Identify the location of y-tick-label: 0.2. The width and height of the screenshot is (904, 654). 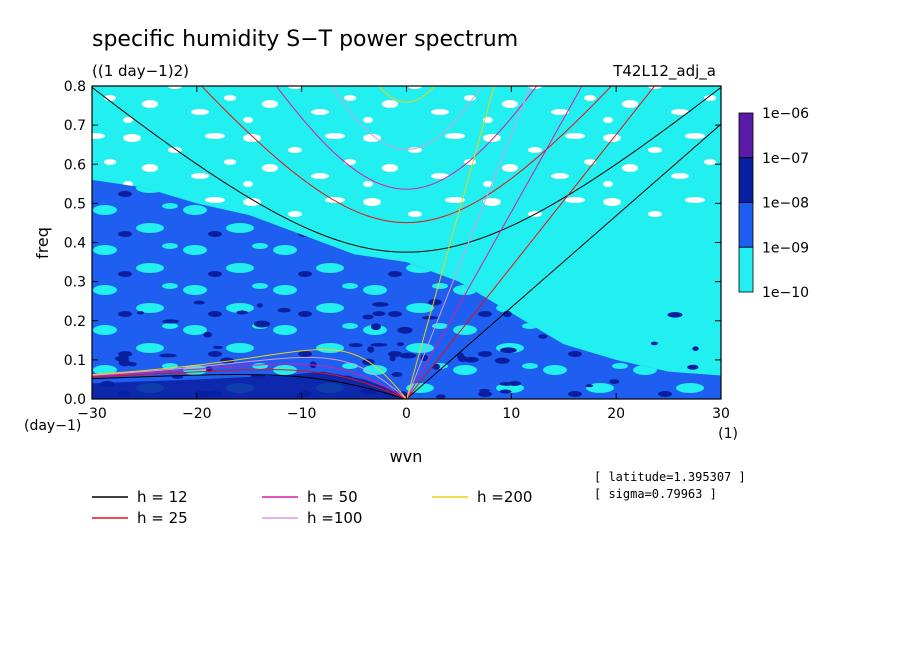
(75, 322).